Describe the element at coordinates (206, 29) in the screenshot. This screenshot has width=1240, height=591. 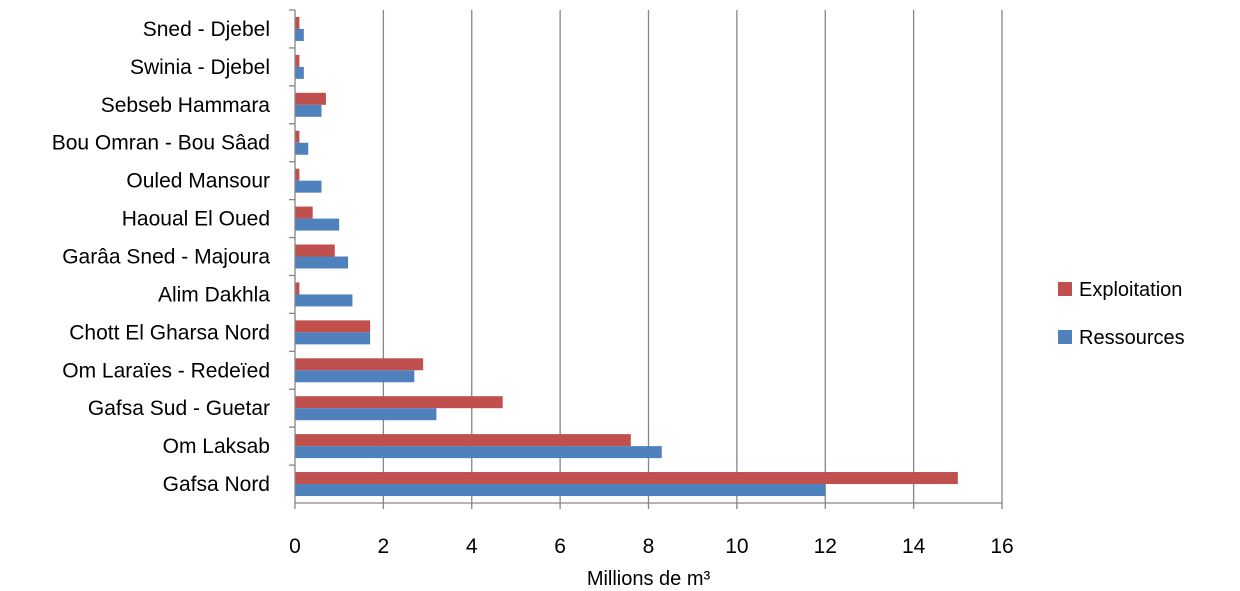
I see `category-label: Sned - Djebel` at that location.